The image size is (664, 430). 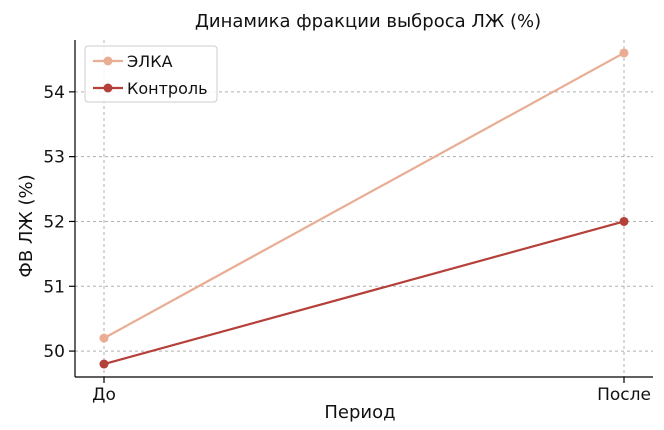 What do you see at coordinates (54, 352) in the screenshot?
I see `y-tick-label: 50` at bounding box center [54, 352].